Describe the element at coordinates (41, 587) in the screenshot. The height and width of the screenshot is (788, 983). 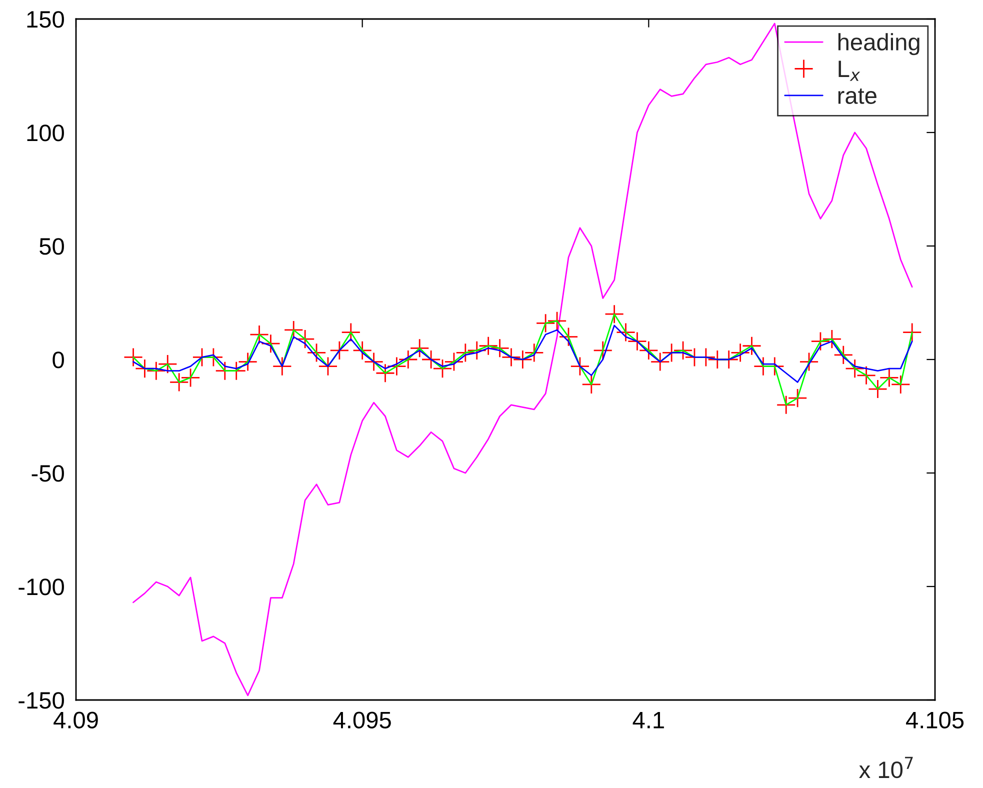
I see `y-tick-label: -100` at that location.